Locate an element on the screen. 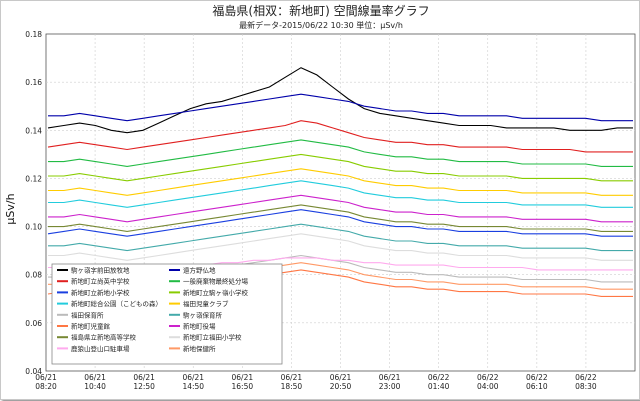 This screenshot has width=640, height=401. legend-label-9: 一般廃棄物最終処分場 is located at coordinates (216, 281).